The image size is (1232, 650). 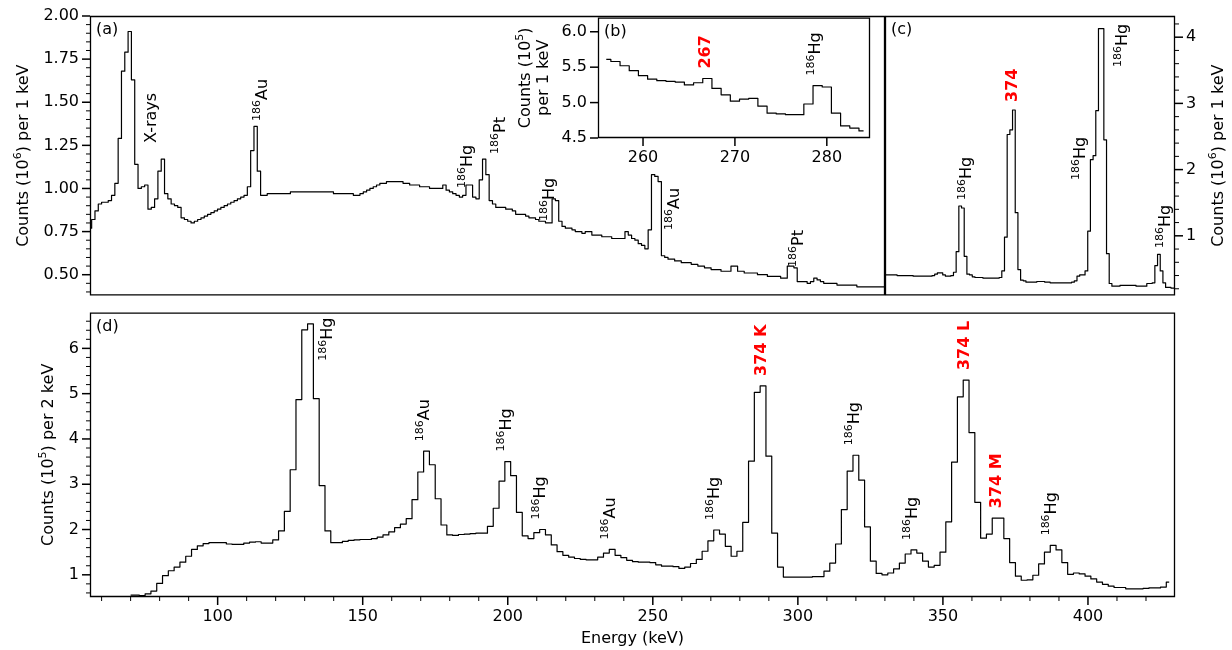 I want to click on x-tick-label: 200, so click(x=508, y=615).